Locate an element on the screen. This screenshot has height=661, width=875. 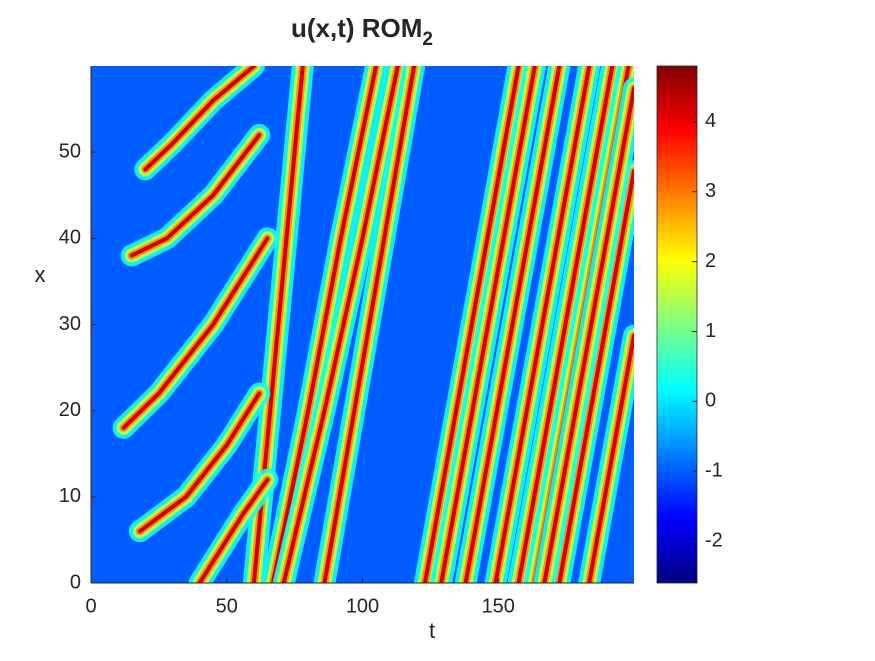
colorbar-tick-label: 1 is located at coordinates (710, 331).